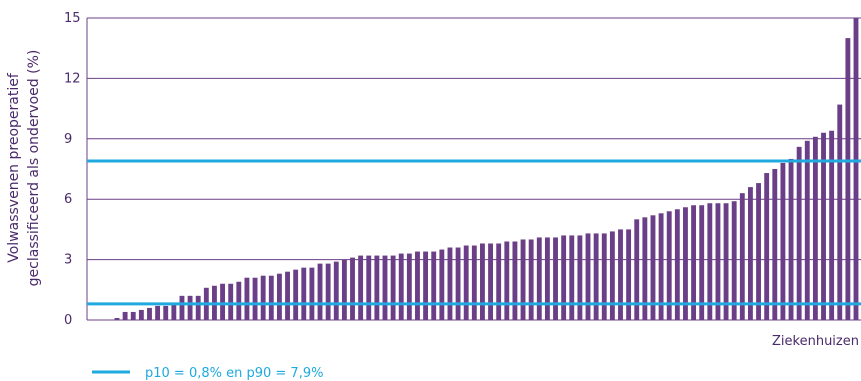 This screenshot has height=381, width=861. Describe the element at coordinates (14, 167) in the screenshot. I see `y-axis-label-line-1: Volwassvenen preoperatief` at that location.